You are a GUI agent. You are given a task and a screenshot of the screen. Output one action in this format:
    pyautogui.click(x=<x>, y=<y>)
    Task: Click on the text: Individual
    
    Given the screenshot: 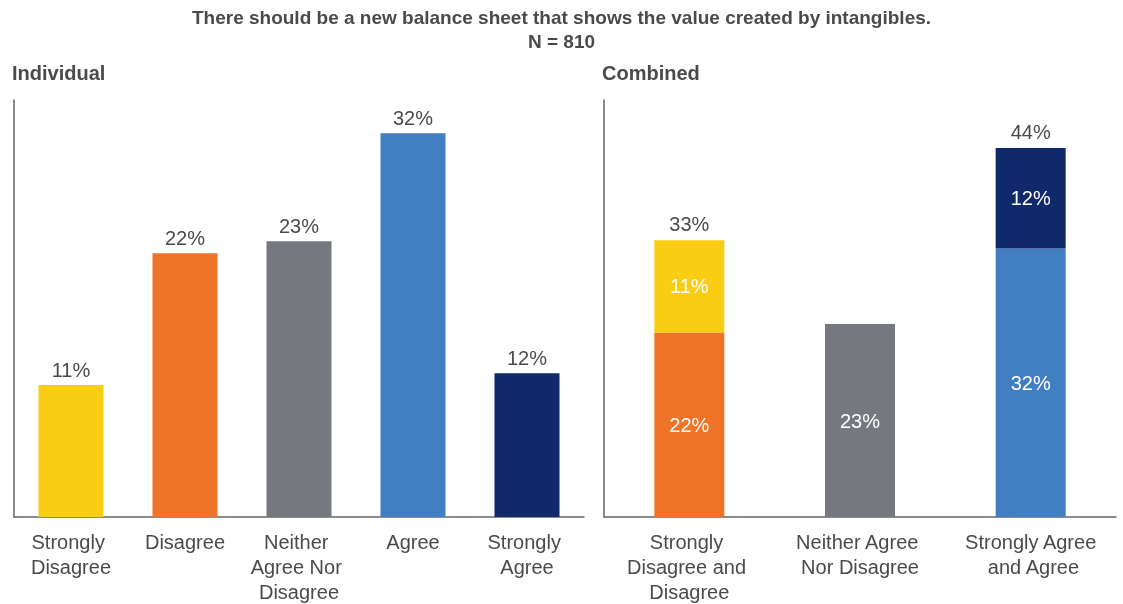 What is the action you would take?
    pyautogui.click(x=59, y=73)
    